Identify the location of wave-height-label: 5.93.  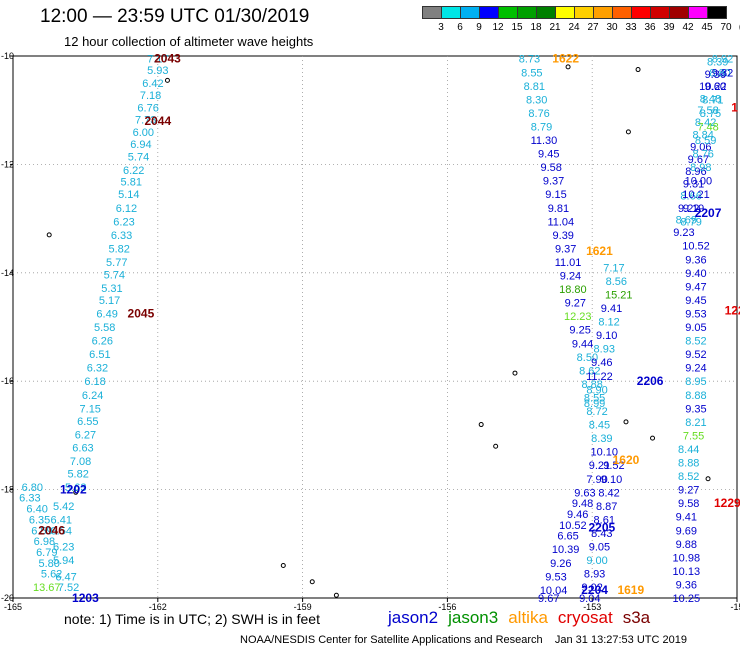
(157, 71).